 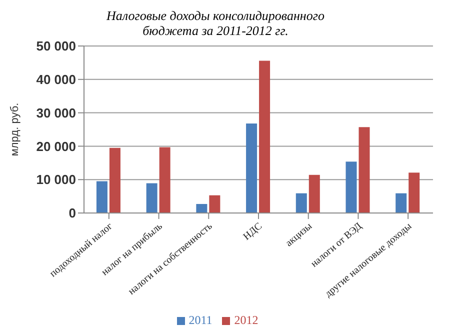 I want to click on y-tick-label: 40 000, so click(x=56, y=80).